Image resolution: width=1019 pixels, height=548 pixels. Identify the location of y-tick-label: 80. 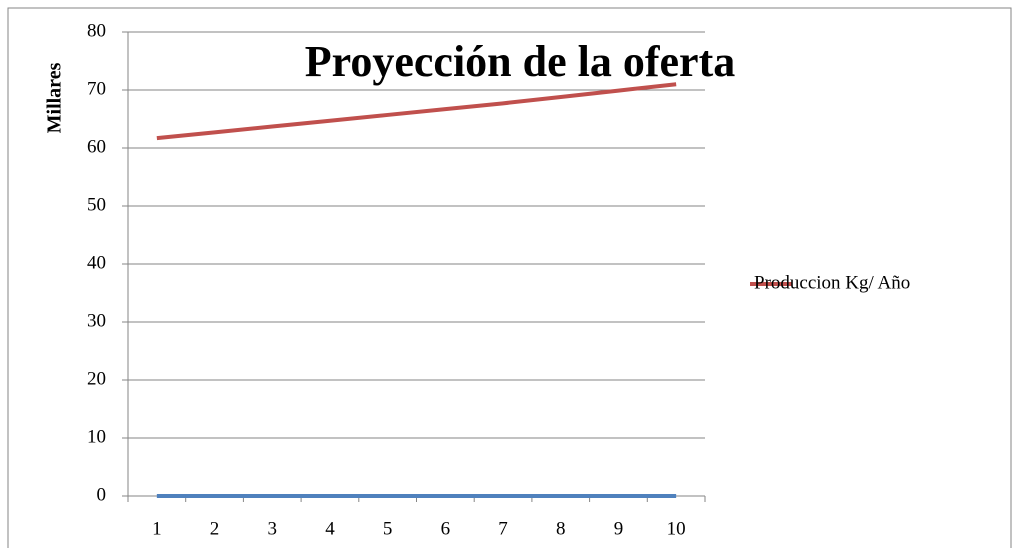
(96, 30).